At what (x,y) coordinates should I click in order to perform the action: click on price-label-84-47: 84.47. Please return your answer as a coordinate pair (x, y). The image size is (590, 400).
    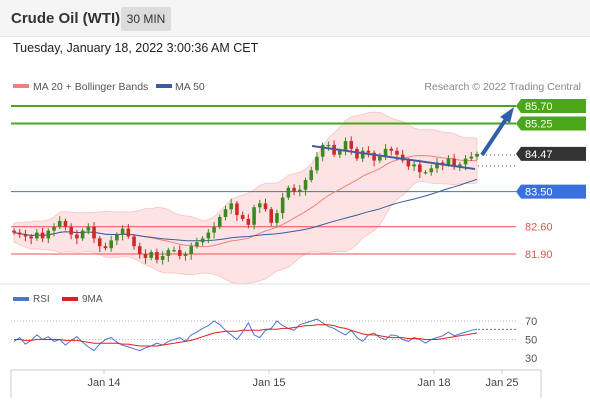
    Looking at the image, I should click on (539, 155).